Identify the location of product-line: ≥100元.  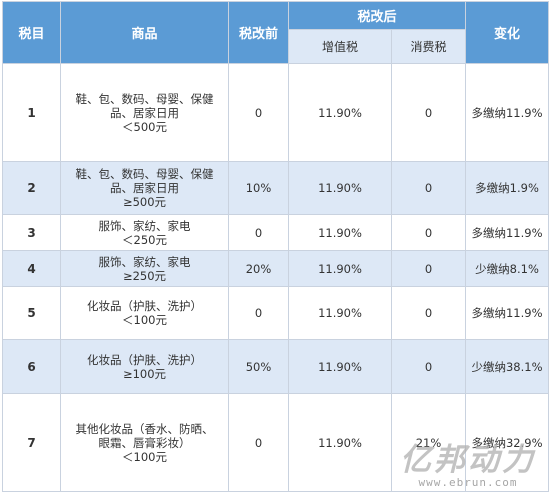
(144, 373).